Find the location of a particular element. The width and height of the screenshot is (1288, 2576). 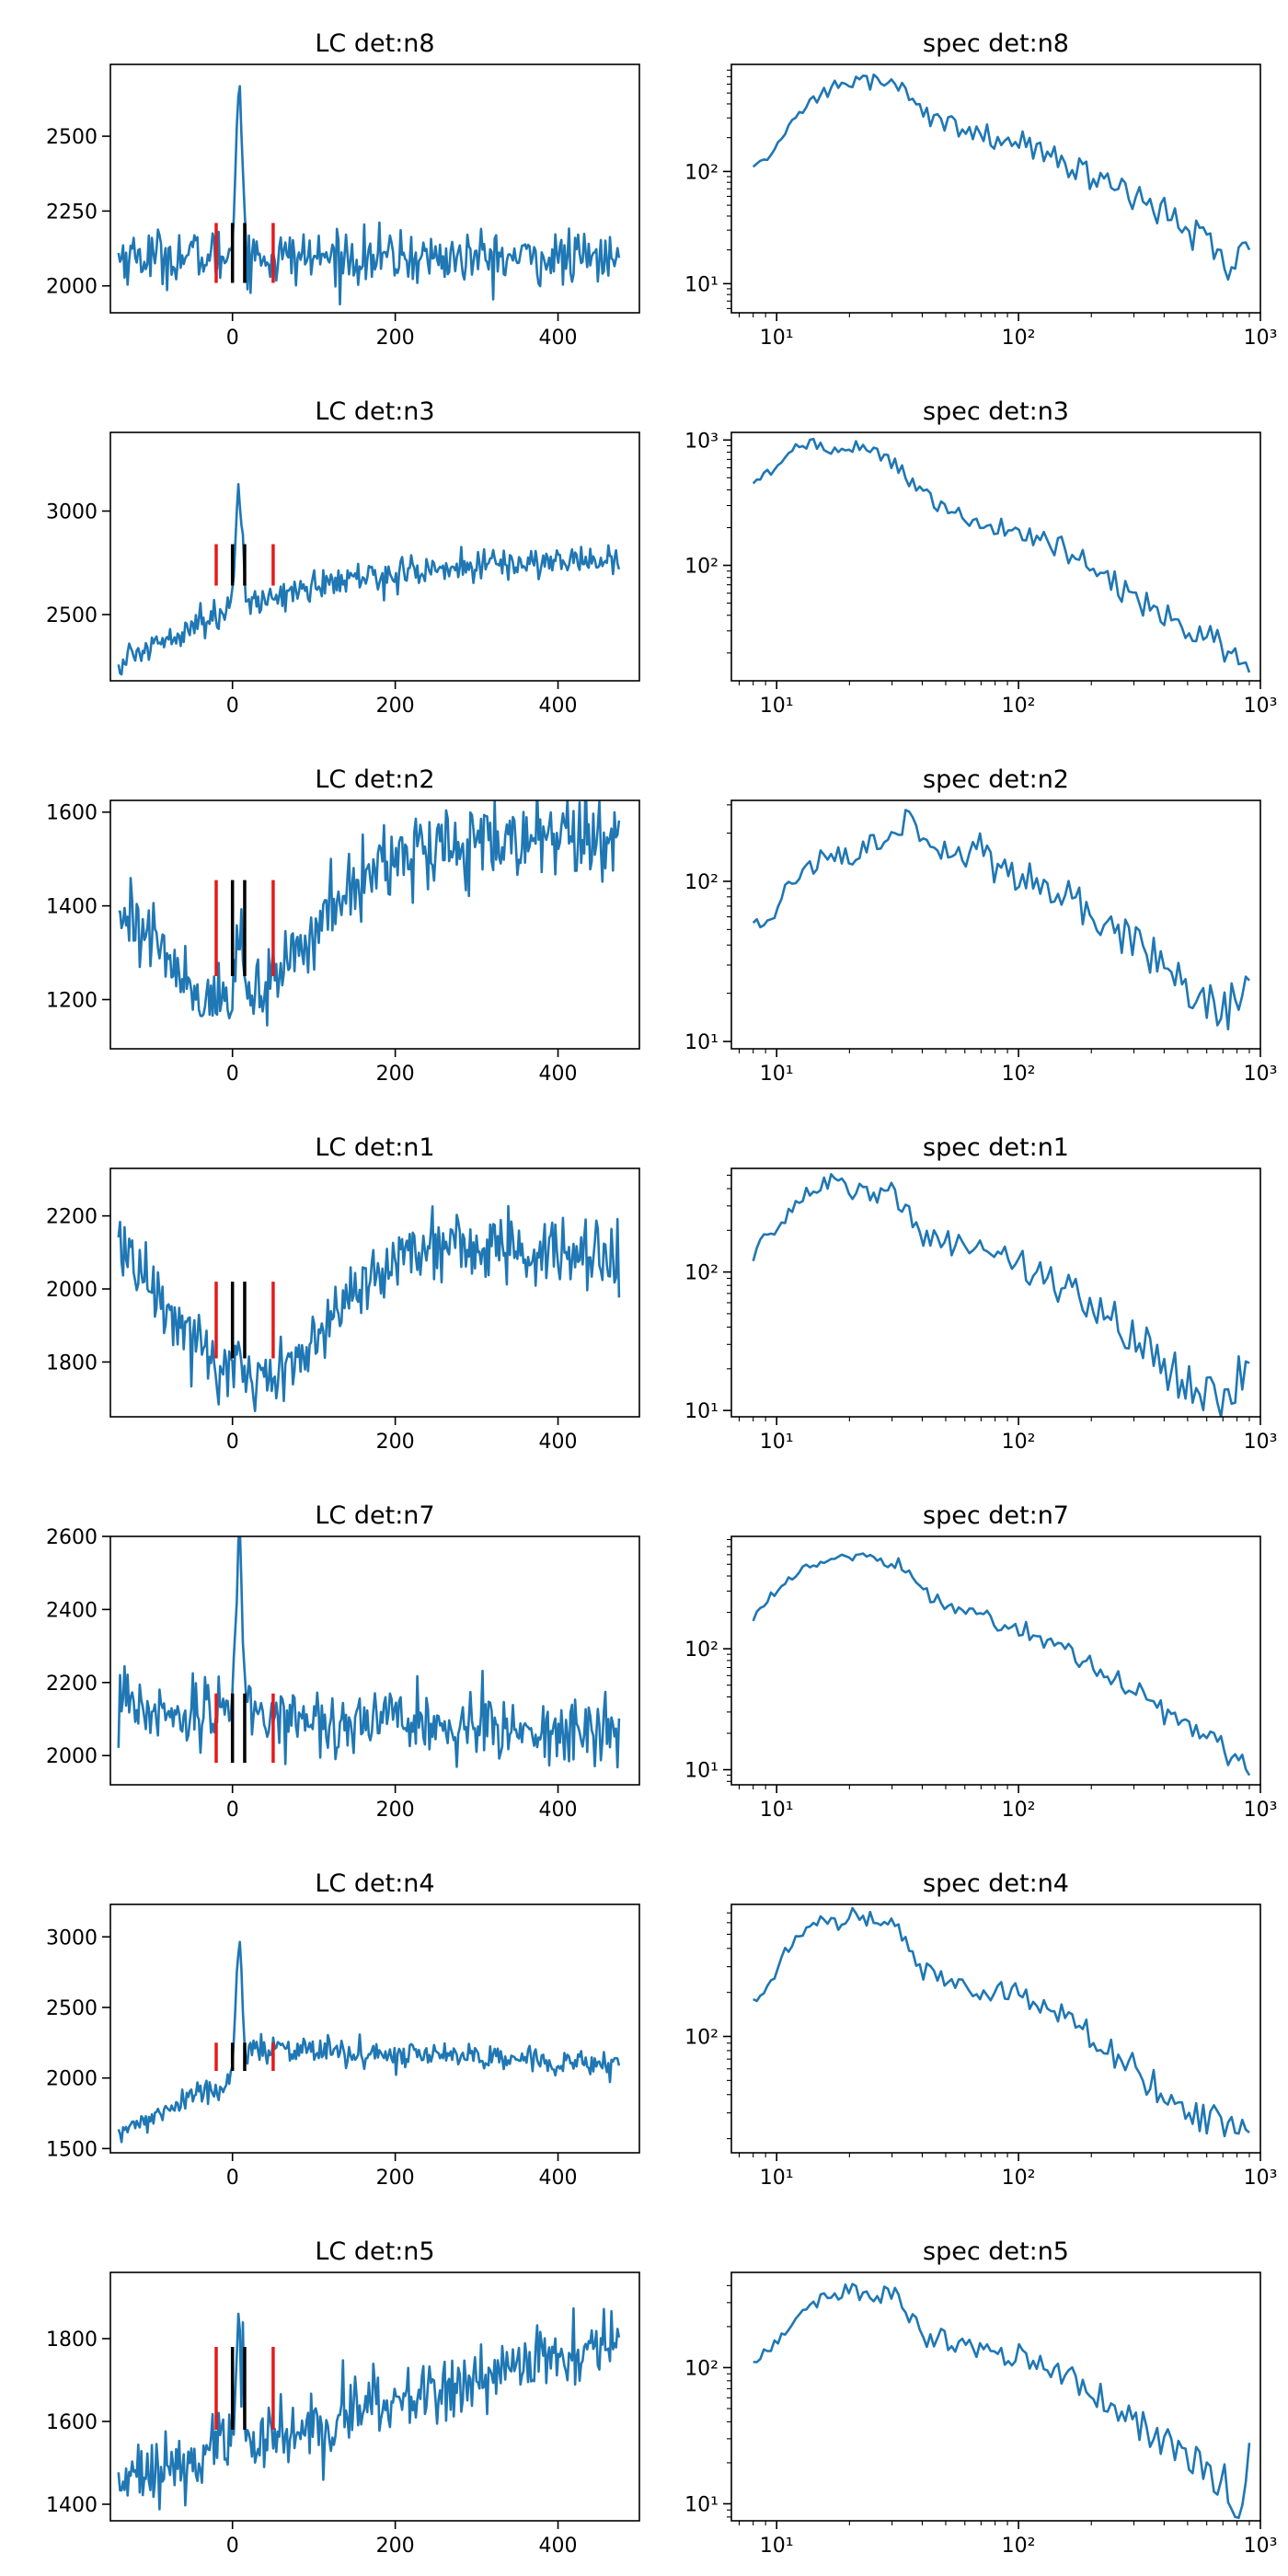

axes-frame-lc-n5 is located at coordinates (374, 2396).